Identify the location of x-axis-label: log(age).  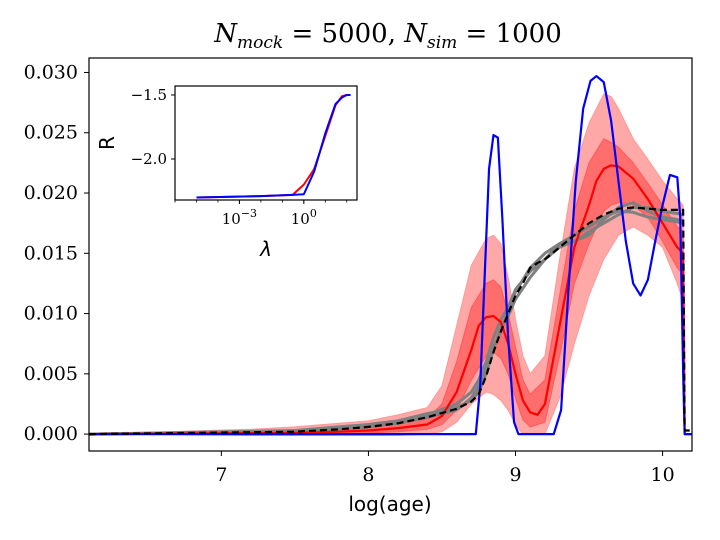
(389, 504).